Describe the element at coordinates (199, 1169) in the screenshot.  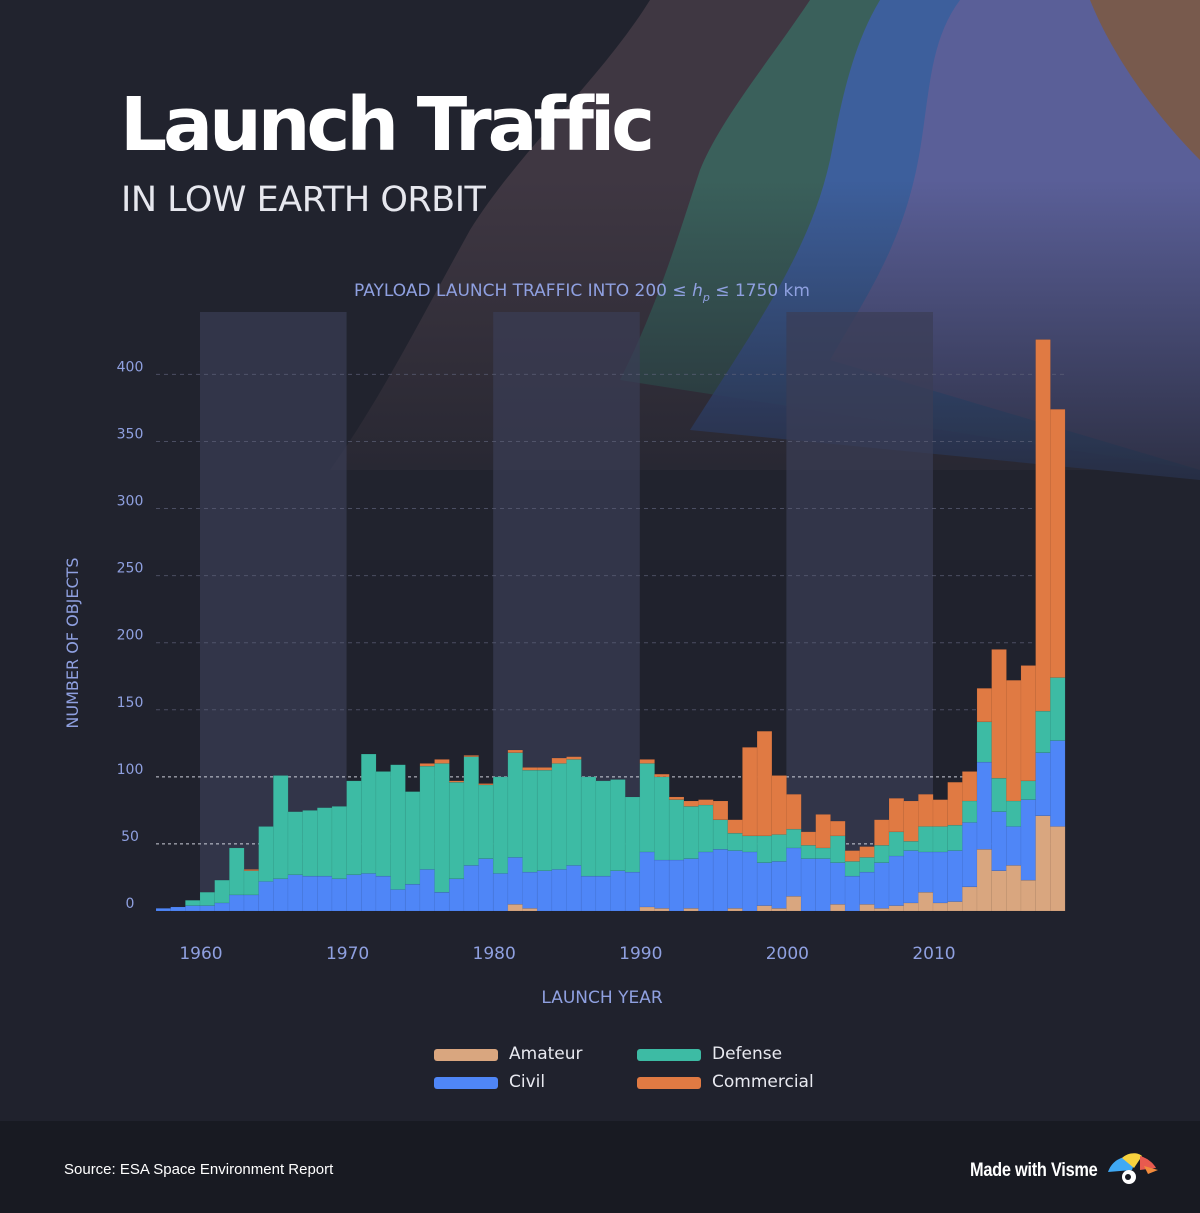
I see `source-note: Source: ESA Space Environment Report` at that location.